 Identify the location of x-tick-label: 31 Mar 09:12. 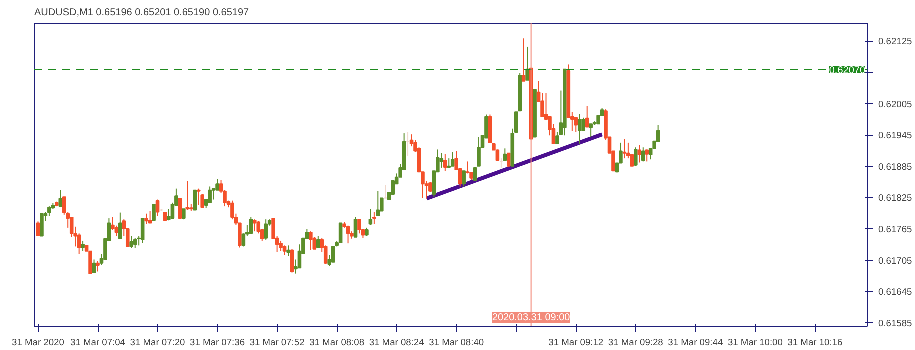
(576, 343).